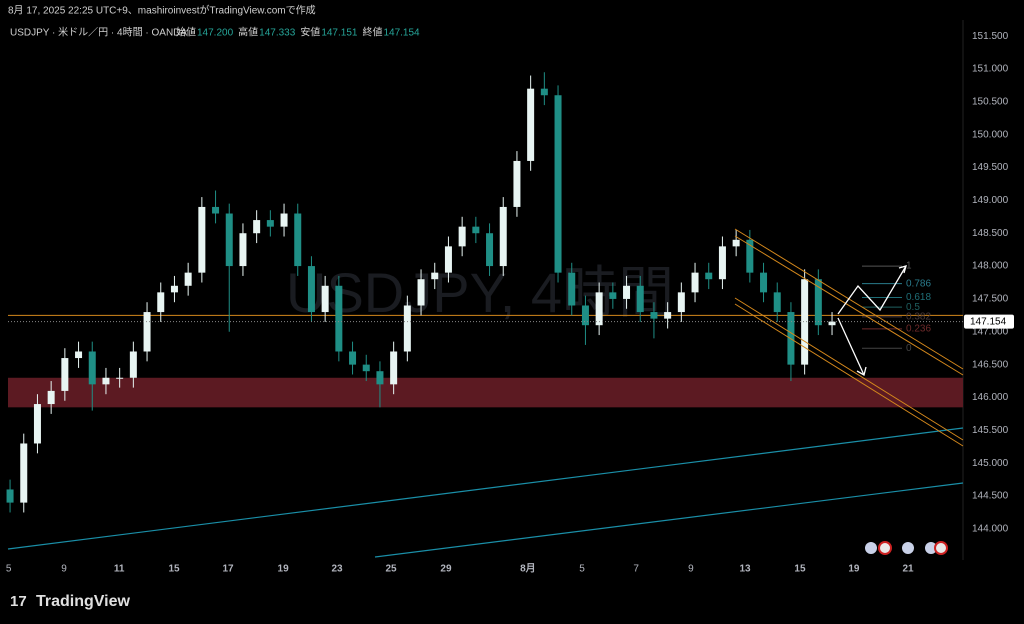  I want to click on trendline, so click(669, 520).